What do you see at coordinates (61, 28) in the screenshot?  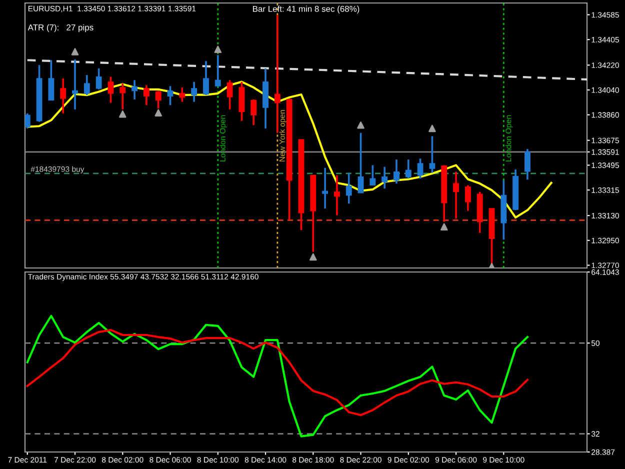 I see `annotation: ATR (7): 27 pips` at bounding box center [61, 28].